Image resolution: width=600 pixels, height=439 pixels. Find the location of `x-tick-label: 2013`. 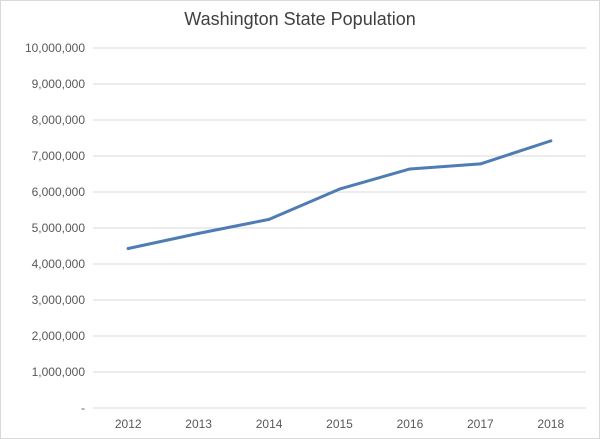

x-tick-label: 2013 is located at coordinates (198, 424).